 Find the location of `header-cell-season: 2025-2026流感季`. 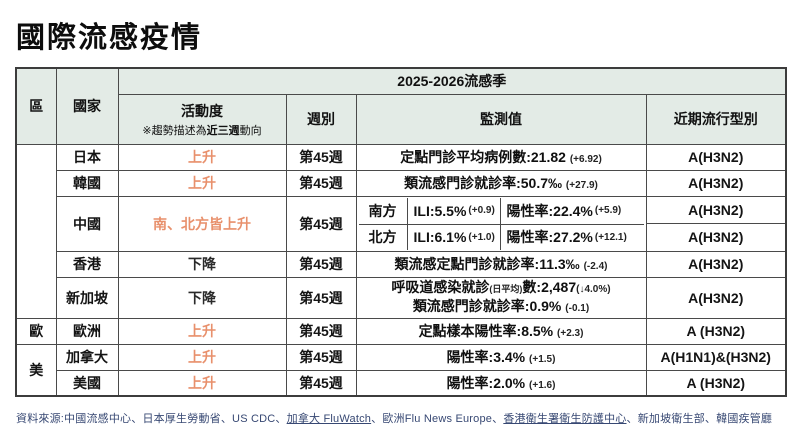

header-cell-season: 2025-2026流感季 is located at coordinates (452, 81).